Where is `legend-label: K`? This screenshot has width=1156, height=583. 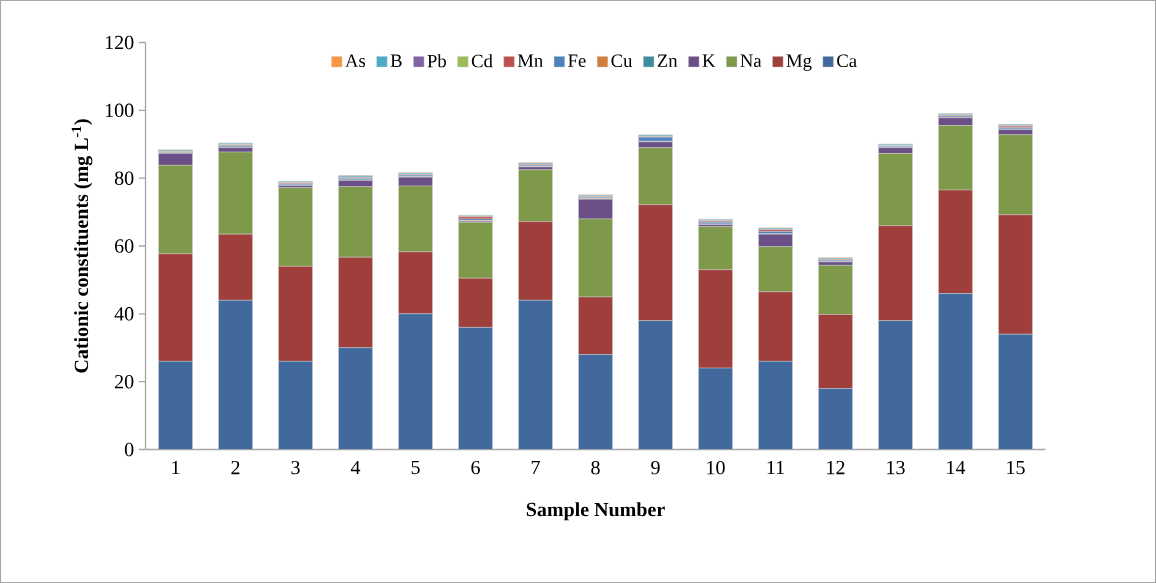 legend-label: K is located at coordinates (709, 60).